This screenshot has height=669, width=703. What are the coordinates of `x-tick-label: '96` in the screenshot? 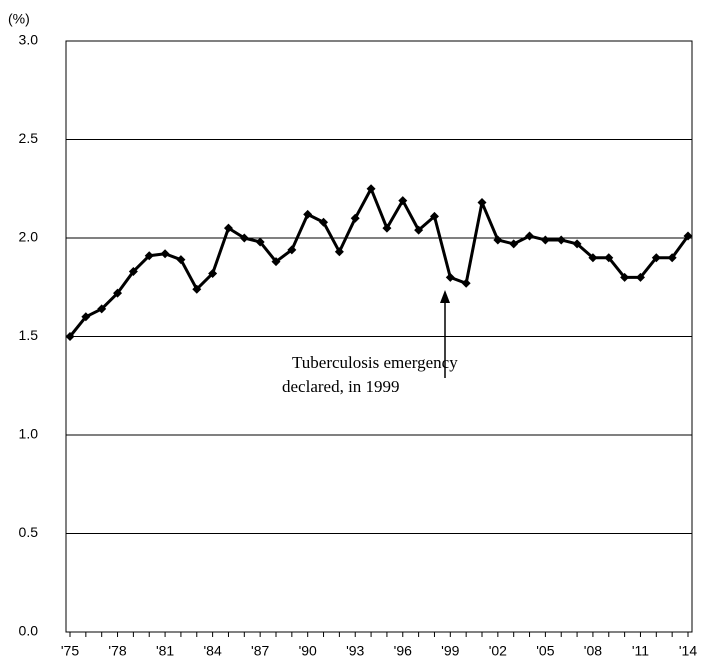 It's located at (403, 651).